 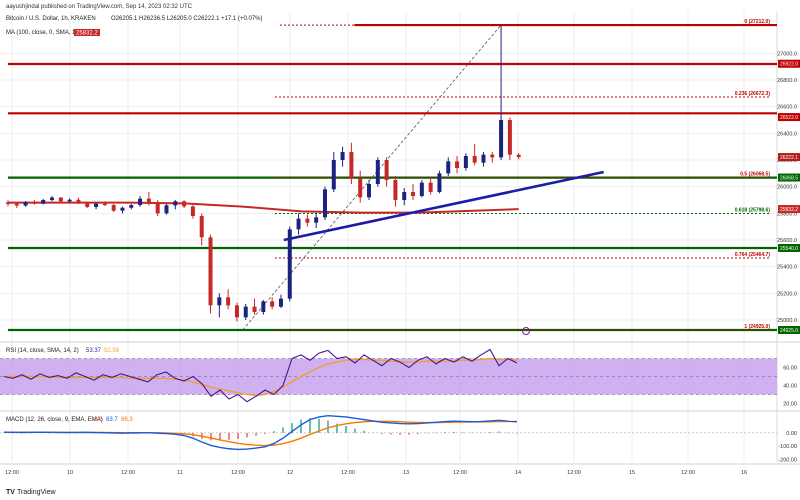 I want to click on rsi-ma-value: 52.59, so click(x=112, y=351).